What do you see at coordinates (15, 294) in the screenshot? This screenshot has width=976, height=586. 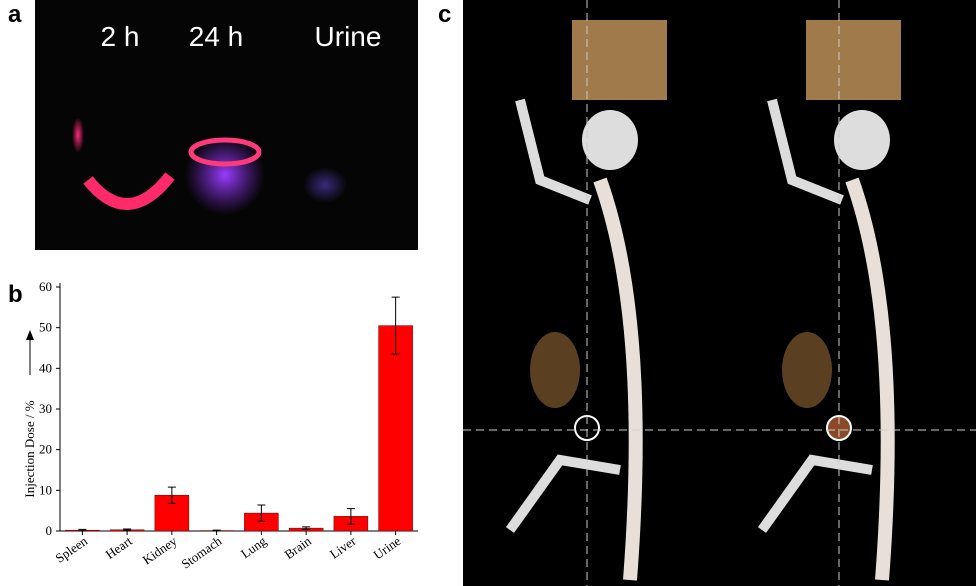 I see `panel-label: b` at bounding box center [15, 294].